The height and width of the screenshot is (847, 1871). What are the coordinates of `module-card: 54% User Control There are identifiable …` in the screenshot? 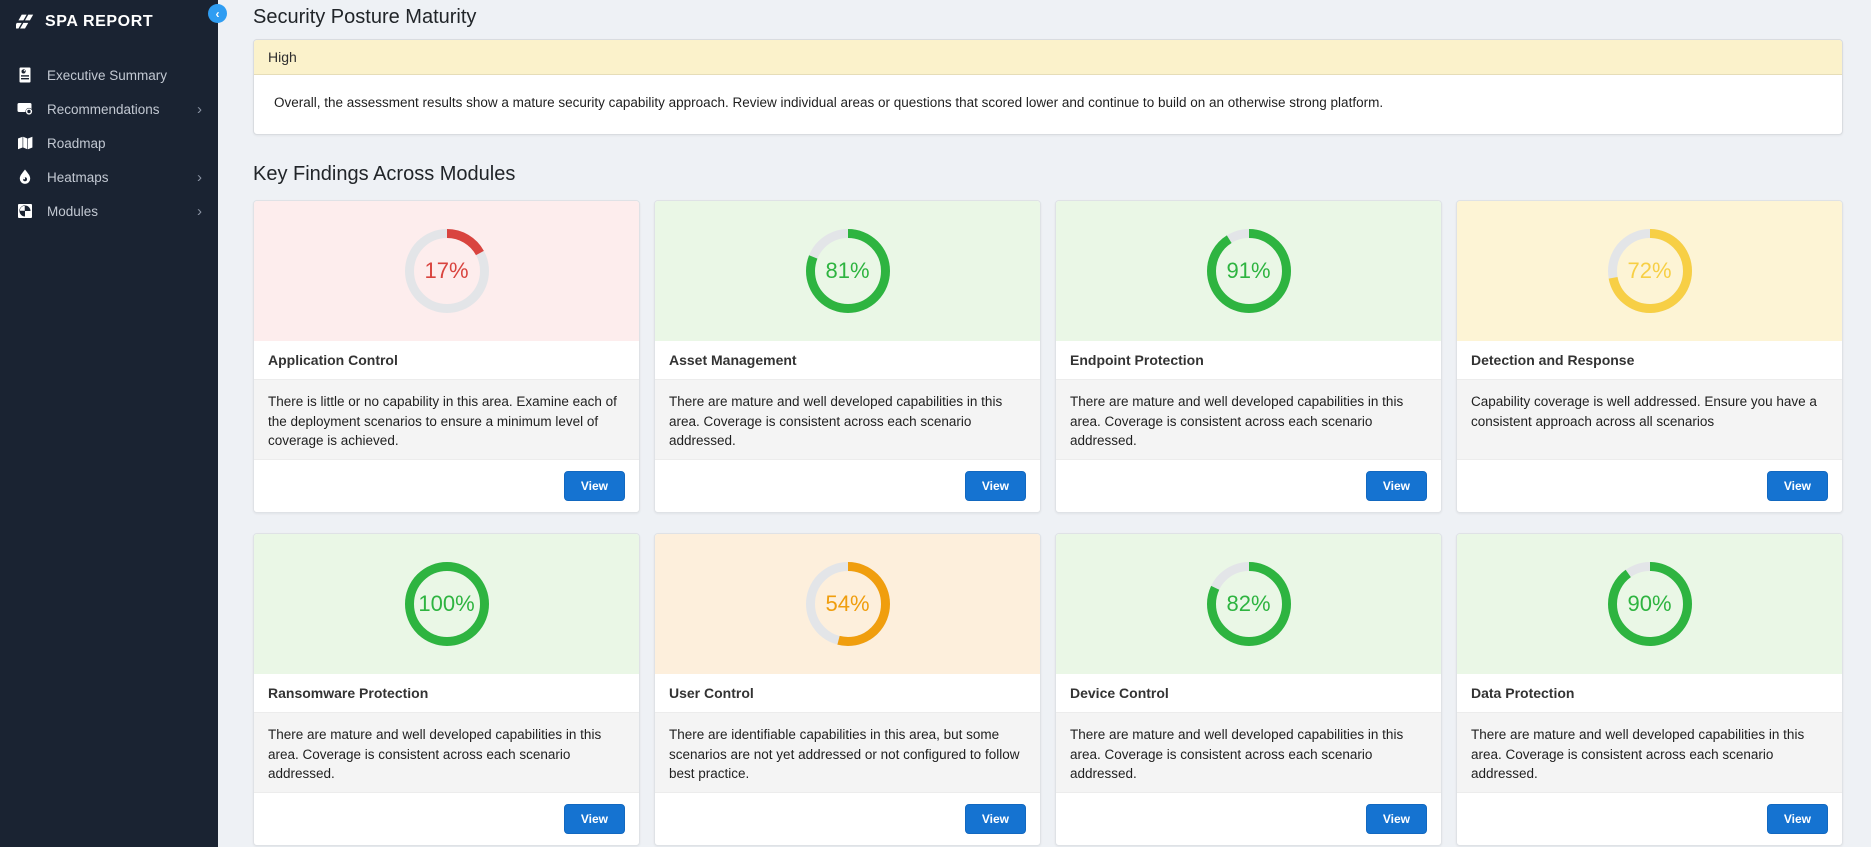 It's located at (847, 689).